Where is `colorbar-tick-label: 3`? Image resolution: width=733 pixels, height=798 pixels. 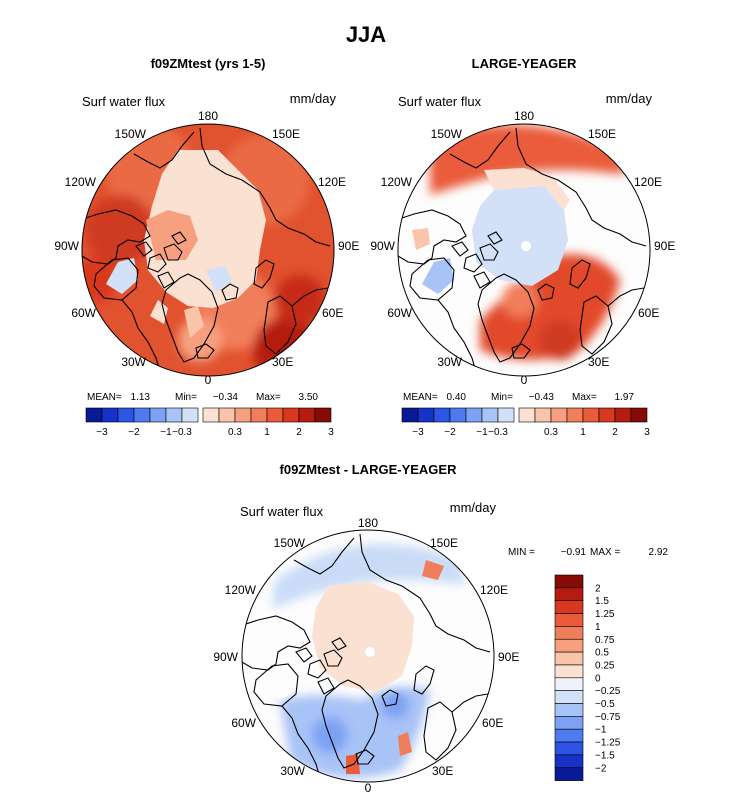
colorbar-tick-label: 3 is located at coordinates (331, 432).